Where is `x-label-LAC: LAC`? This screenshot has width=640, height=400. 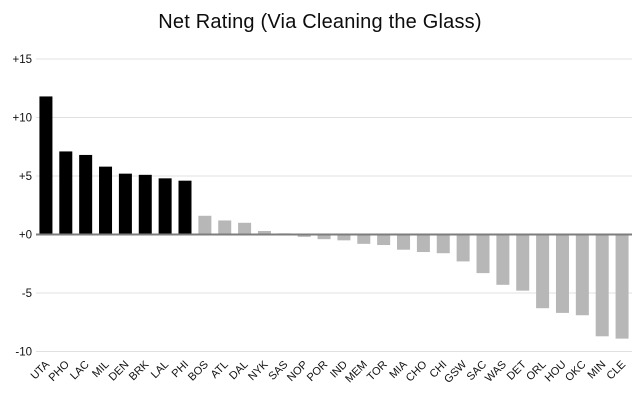 x-label-LAC: LAC is located at coordinates (80, 371).